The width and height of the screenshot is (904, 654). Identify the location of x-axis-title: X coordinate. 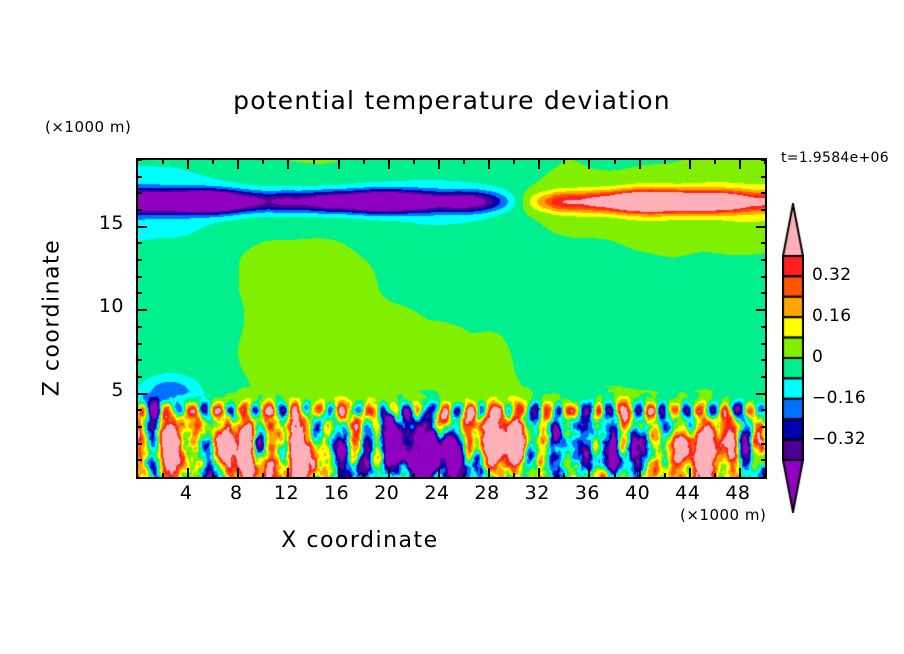
(360, 540).